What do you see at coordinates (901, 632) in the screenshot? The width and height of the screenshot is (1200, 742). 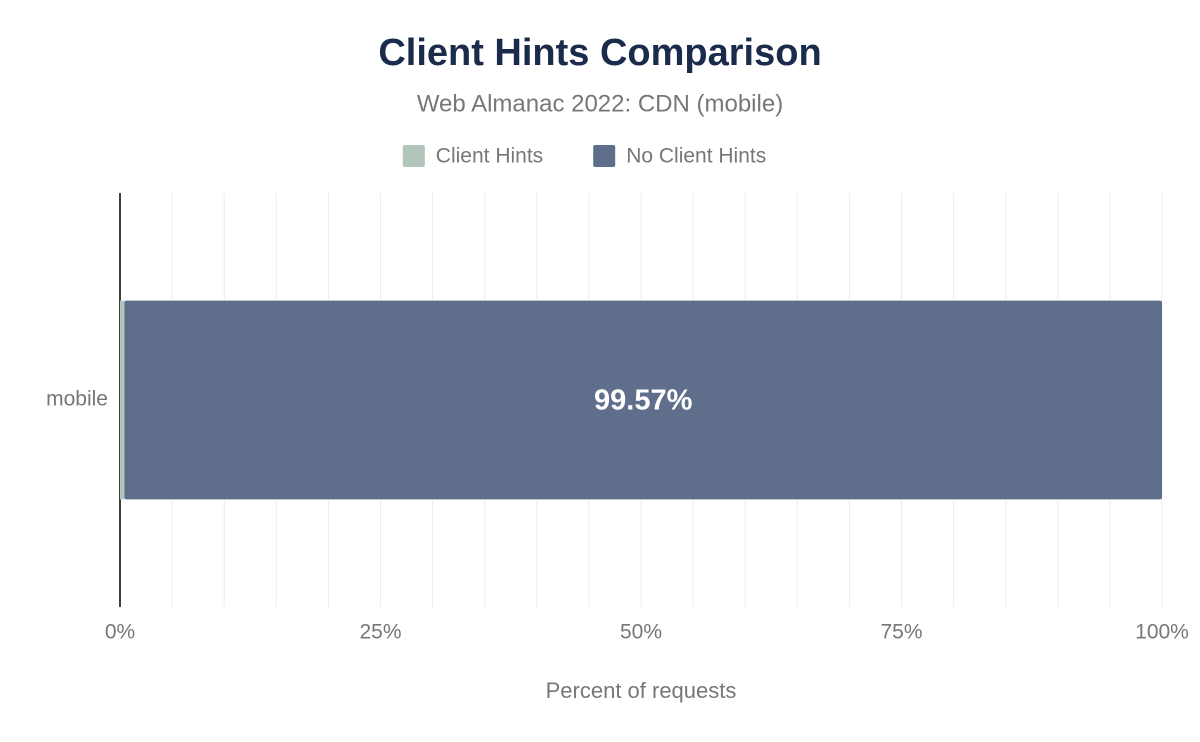 I see `x-tick-label: 75%` at bounding box center [901, 632].